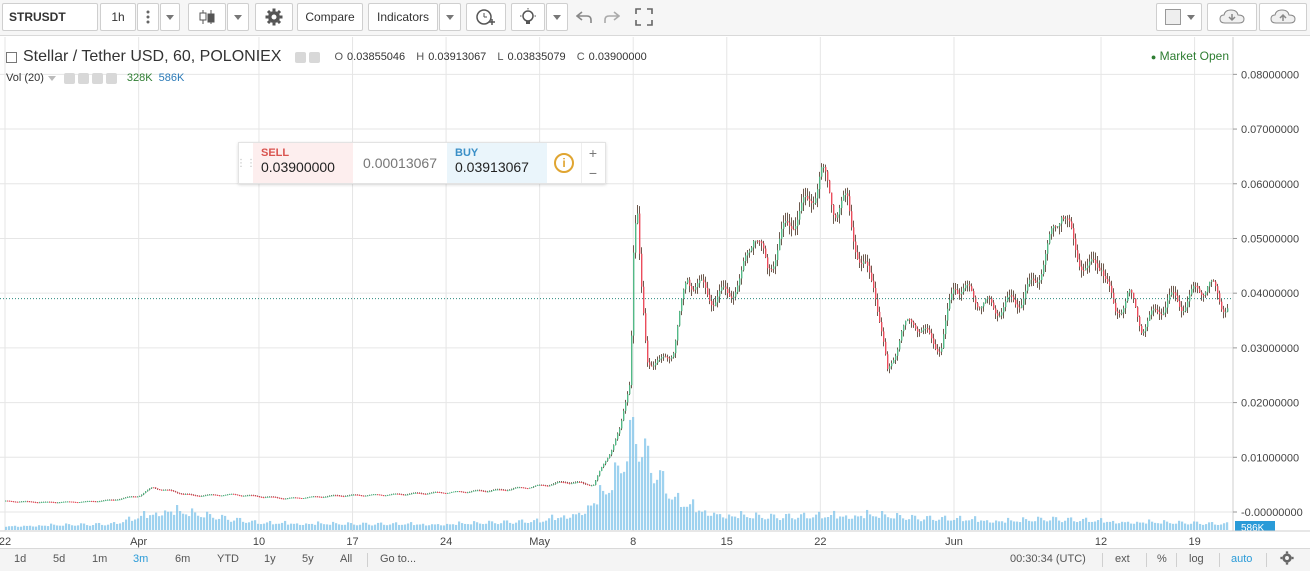  Describe the element at coordinates (270, 559) in the screenshot. I see `range-1y: 1y` at that location.